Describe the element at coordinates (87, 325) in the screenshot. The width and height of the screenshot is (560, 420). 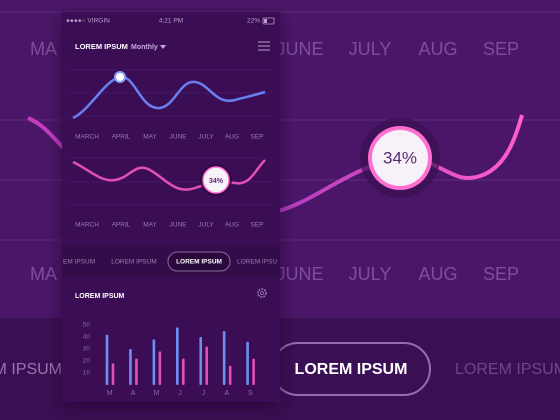
I see `y-tick-label: 50` at that location.